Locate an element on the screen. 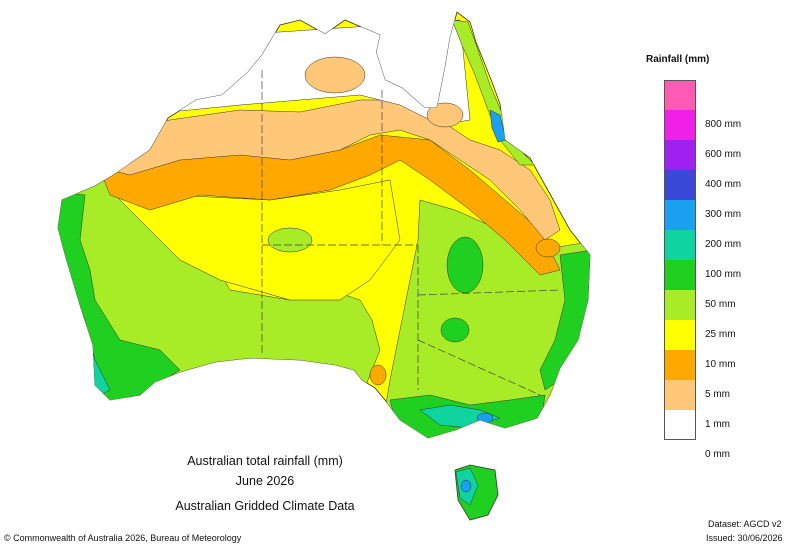 The width and height of the screenshot is (792, 545). patch-100mm-nsw is located at coordinates (455, 330).